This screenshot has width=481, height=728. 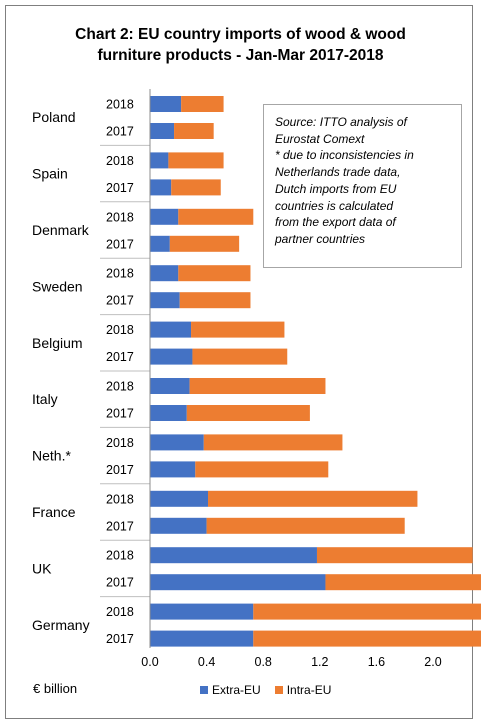 What do you see at coordinates (233, 555) in the screenshot?
I see `bar-extra-eu-uk-2018` at bounding box center [233, 555].